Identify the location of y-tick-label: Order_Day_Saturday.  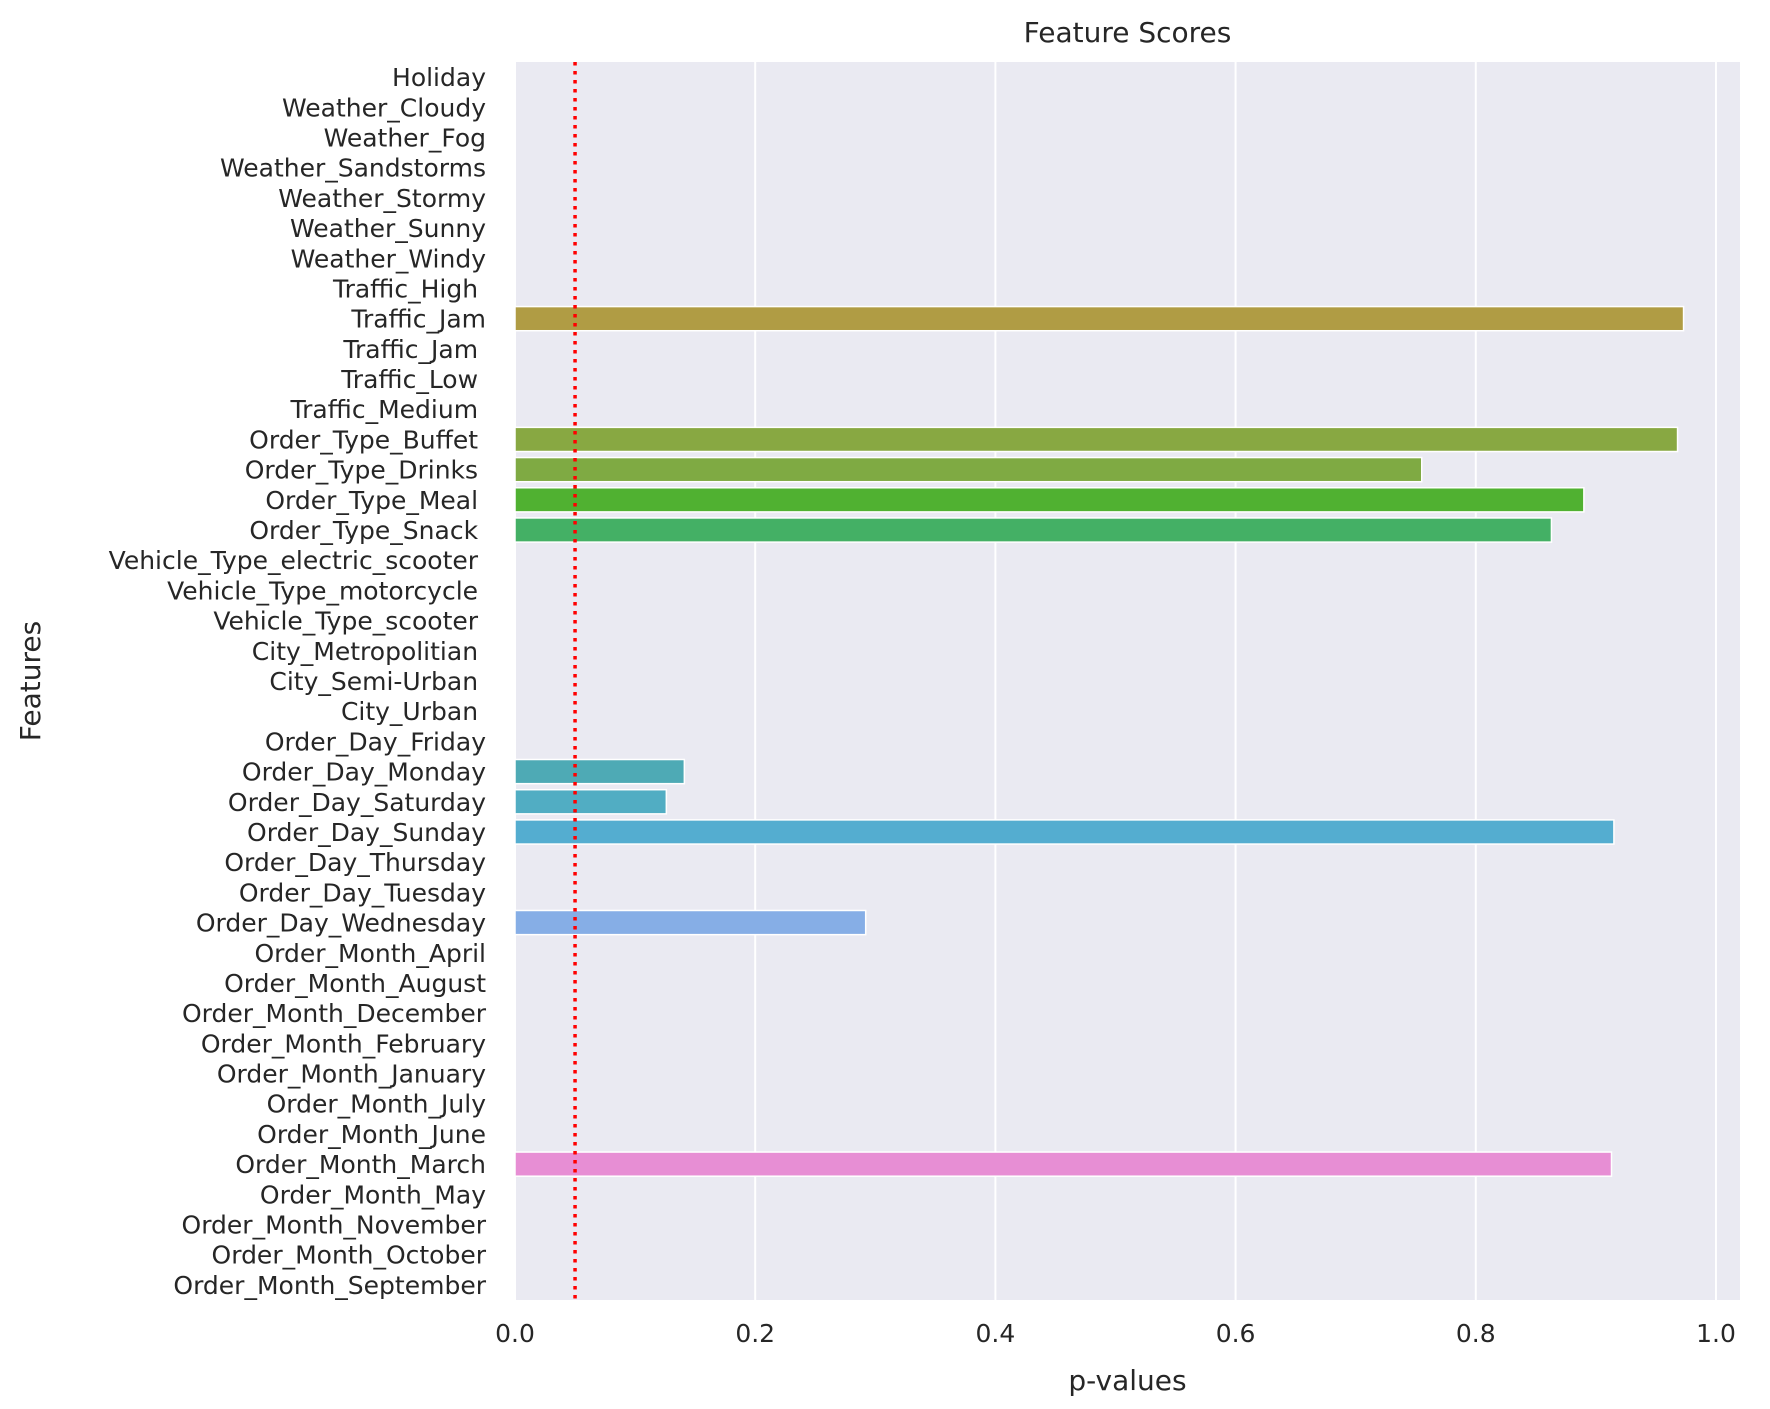
(357, 802).